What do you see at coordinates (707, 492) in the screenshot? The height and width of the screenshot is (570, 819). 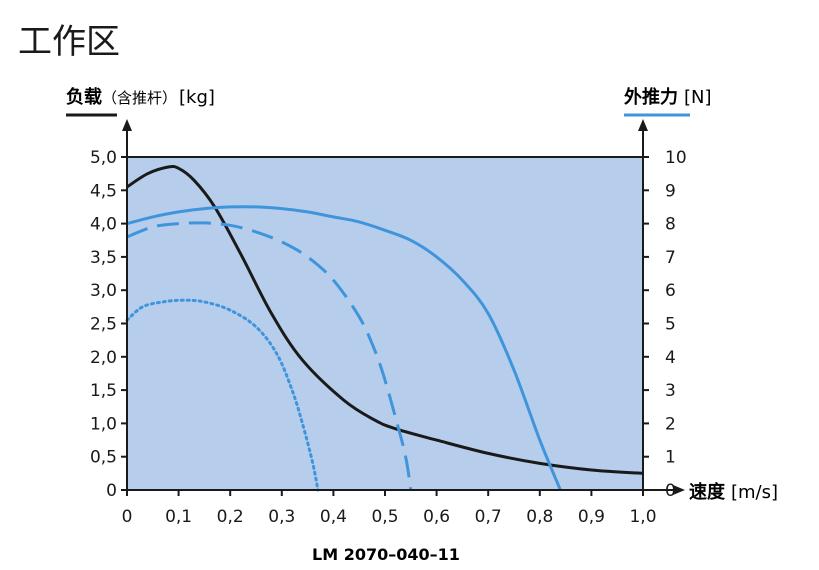 I see `x-label: 速度` at bounding box center [707, 492].